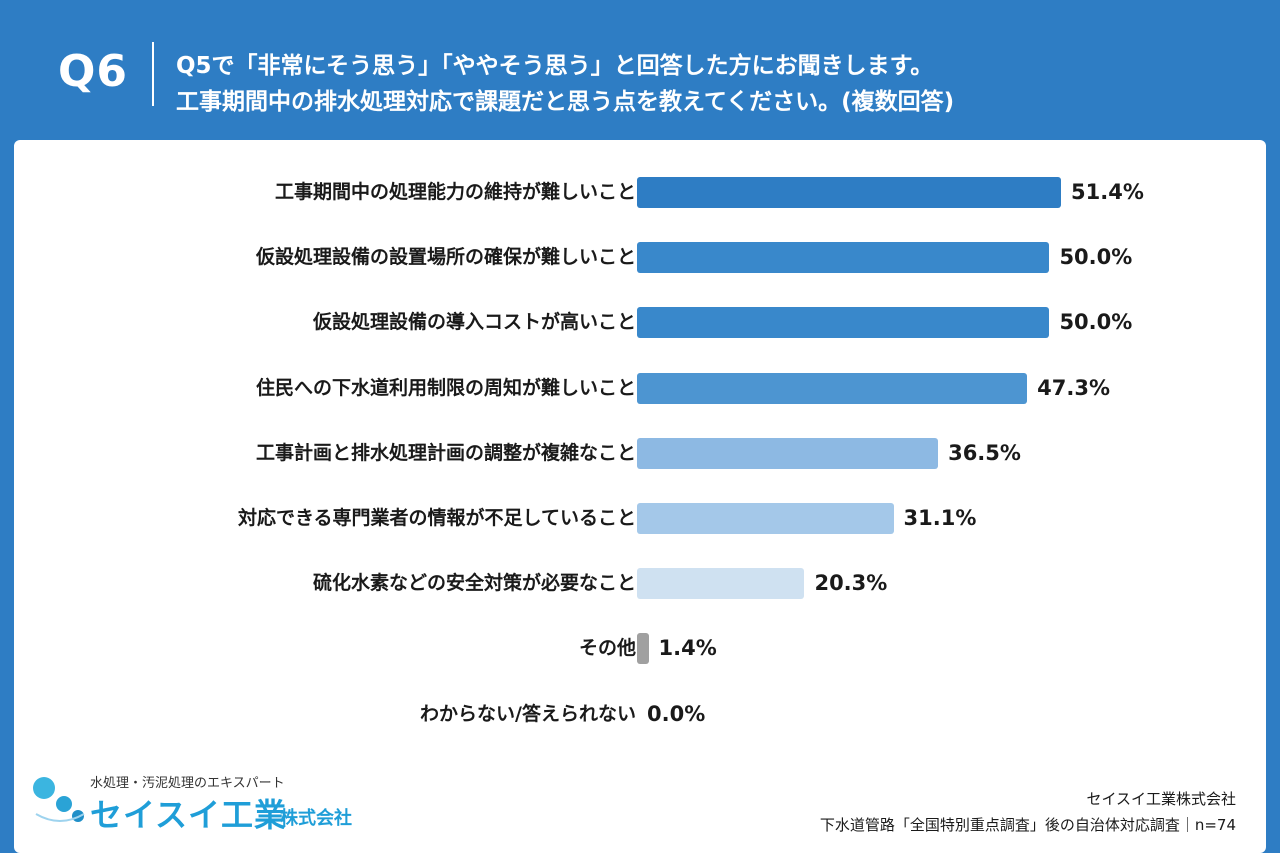 The image size is (1280, 853). I want to click on question-text-line1: Q5で「非常にそう思う」「ややそう思う」と回答した方にお聞きします。, so click(555, 66).